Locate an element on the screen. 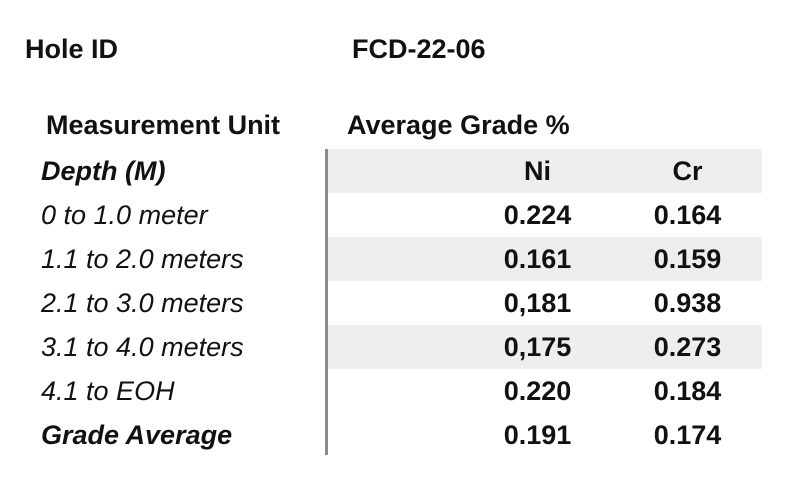 The height and width of the screenshot is (500, 804). table-row-depth: 4.1 to EOH is located at coordinates (108, 391).